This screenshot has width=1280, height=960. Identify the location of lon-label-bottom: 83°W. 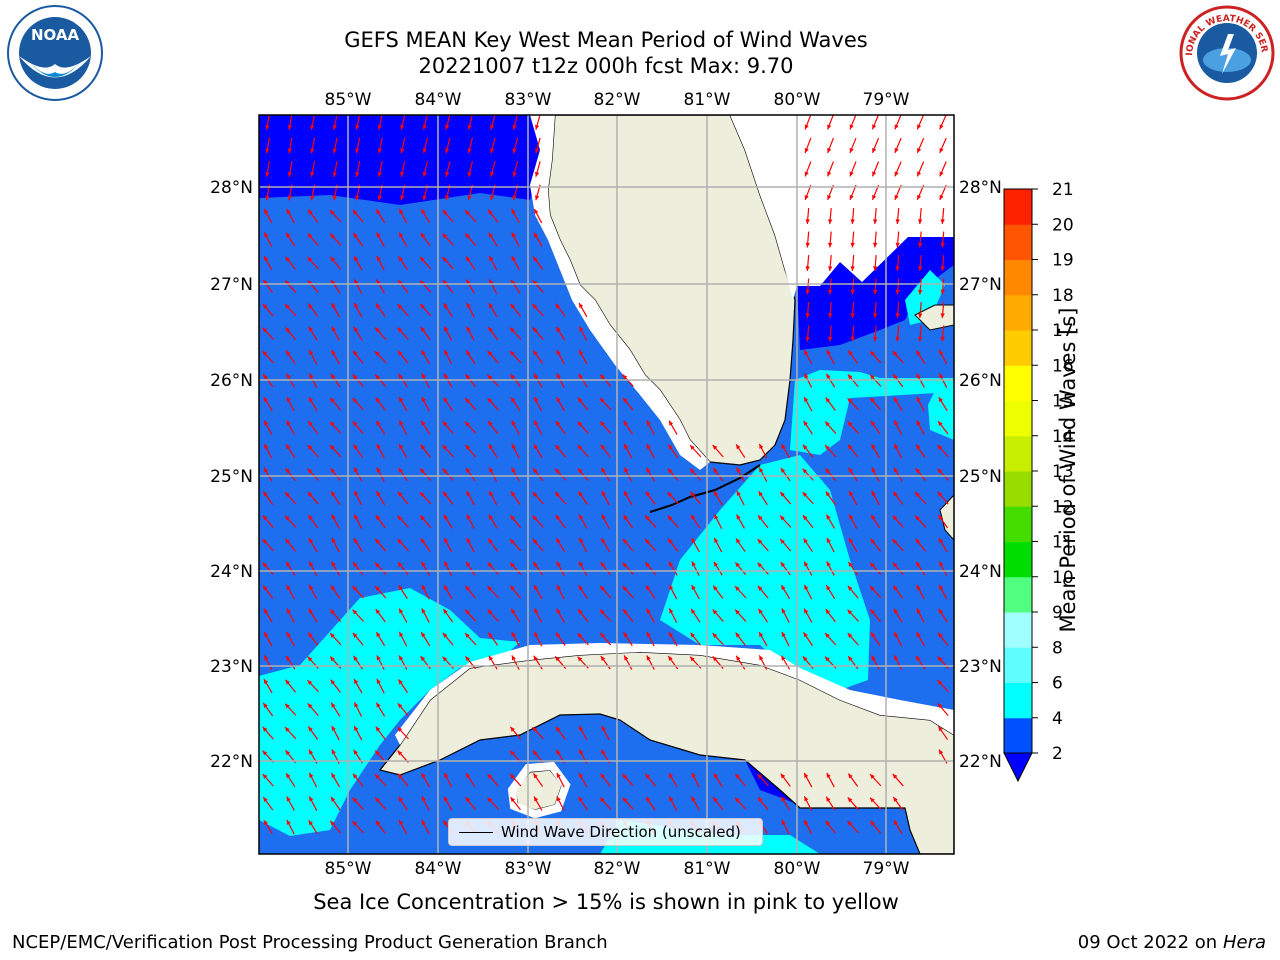
(528, 869).